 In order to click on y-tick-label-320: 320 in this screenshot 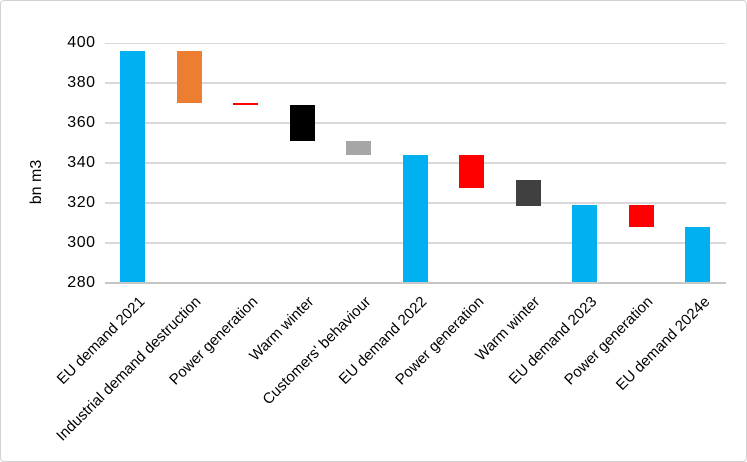, I will do `click(81, 202)`.